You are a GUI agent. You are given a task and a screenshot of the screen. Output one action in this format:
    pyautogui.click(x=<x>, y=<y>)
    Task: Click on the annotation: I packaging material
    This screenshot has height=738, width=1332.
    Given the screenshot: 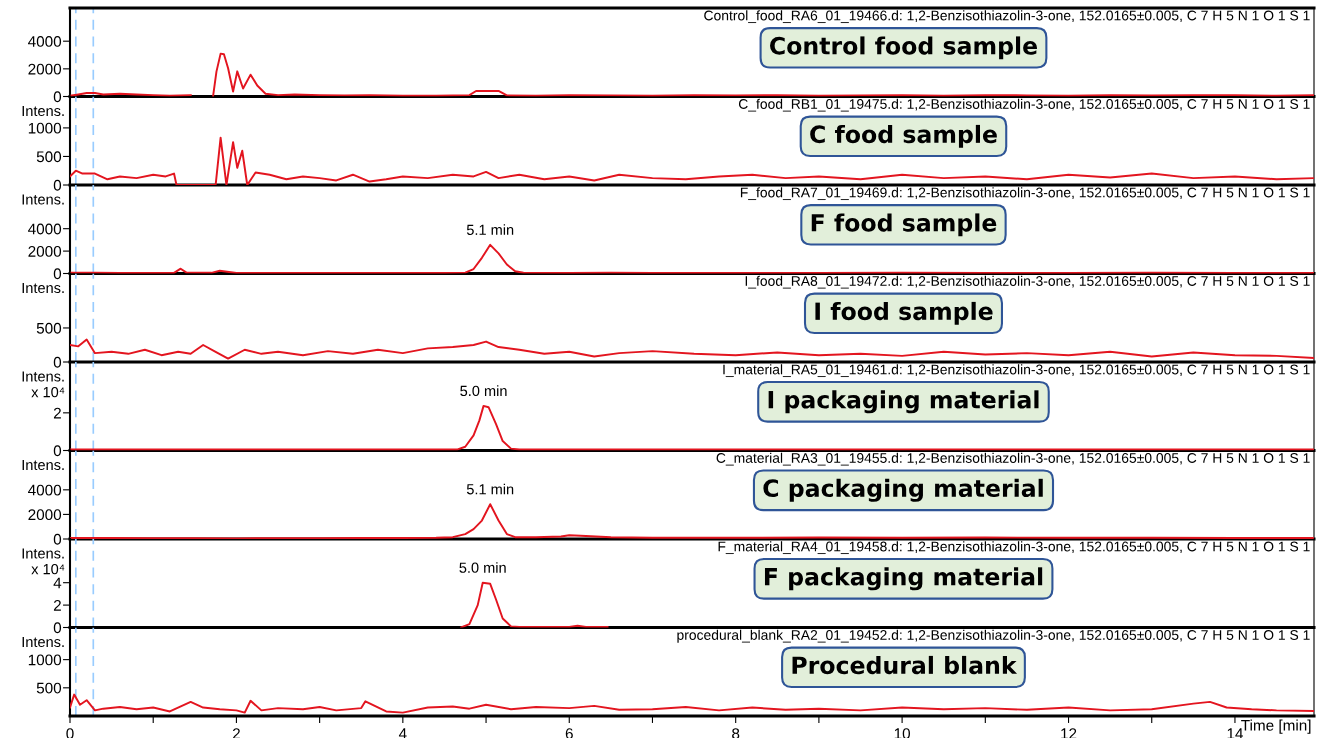 What is the action you would take?
    pyautogui.click(x=903, y=402)
    